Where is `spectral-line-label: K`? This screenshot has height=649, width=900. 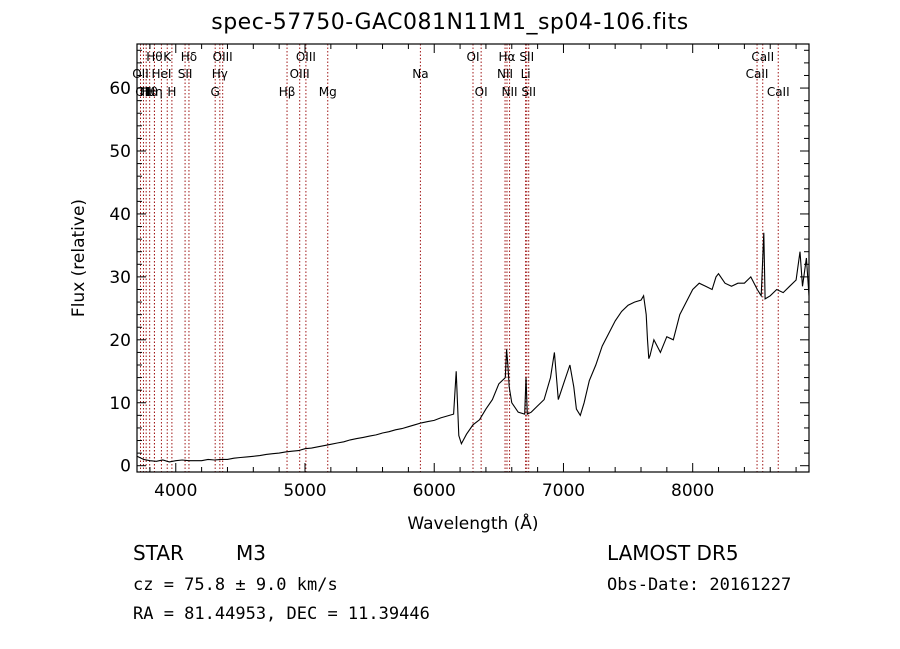
spectral-line-label: K is located at coordinates (167, 57).